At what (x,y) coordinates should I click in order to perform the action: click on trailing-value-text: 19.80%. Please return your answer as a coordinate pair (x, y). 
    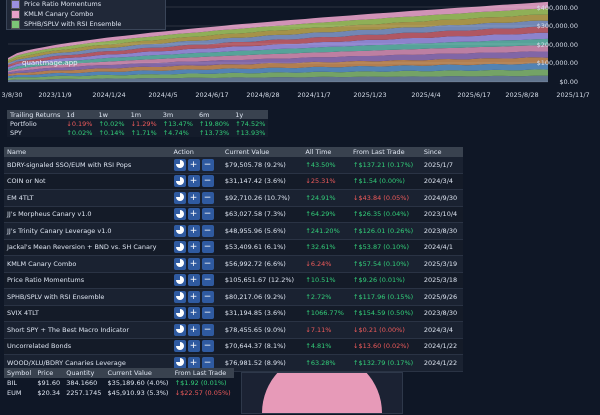
    Looking at the image, I should click on (217, 123).